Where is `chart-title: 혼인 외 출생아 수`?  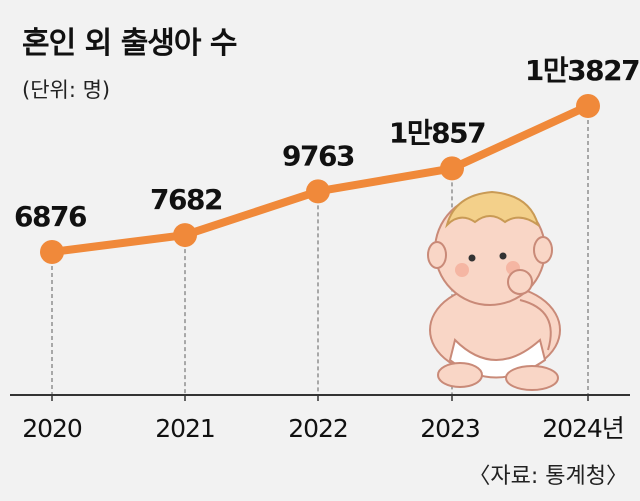
chart-title: 혼인 외 출생아 수 is located at coordinates (130, 43).